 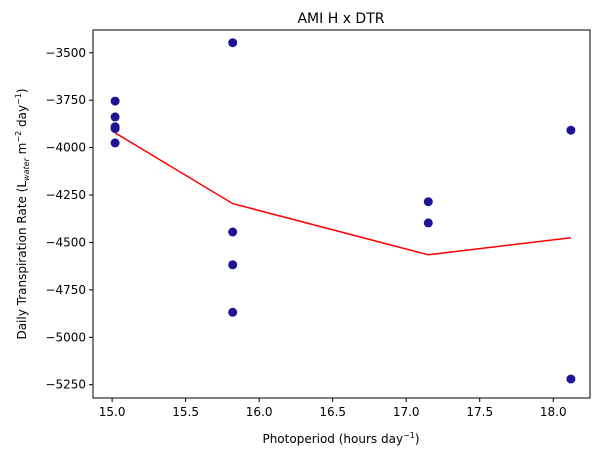 I want to click on y-axis-label-sup1: −2, so click(x=18, y=137).